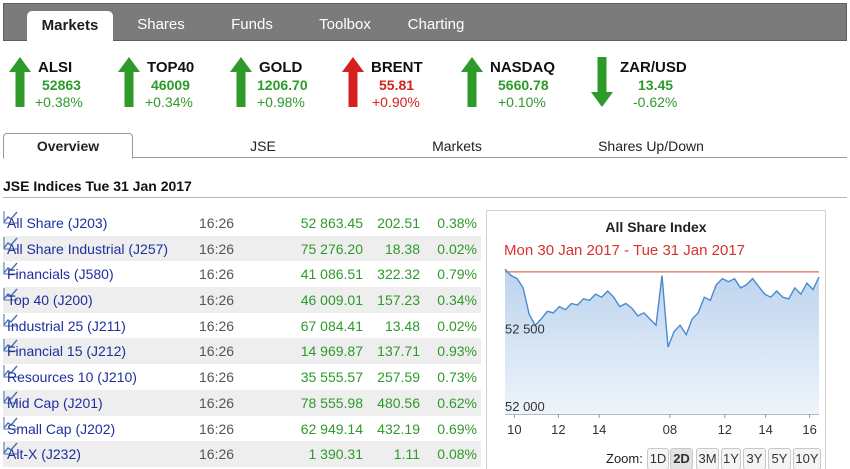  Describe the element at coordinates (345, 24) in the screenshot. I see `nav-tab-toolbox: Toolbox` at that location.